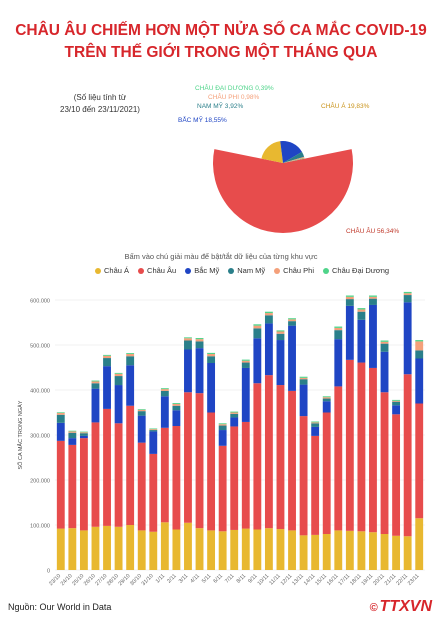  What do you see at coordinates (356, 270) in the screenshot?
I see `legend-item-oceania: Châu Đại Dương` at bounding box center [356, 270].